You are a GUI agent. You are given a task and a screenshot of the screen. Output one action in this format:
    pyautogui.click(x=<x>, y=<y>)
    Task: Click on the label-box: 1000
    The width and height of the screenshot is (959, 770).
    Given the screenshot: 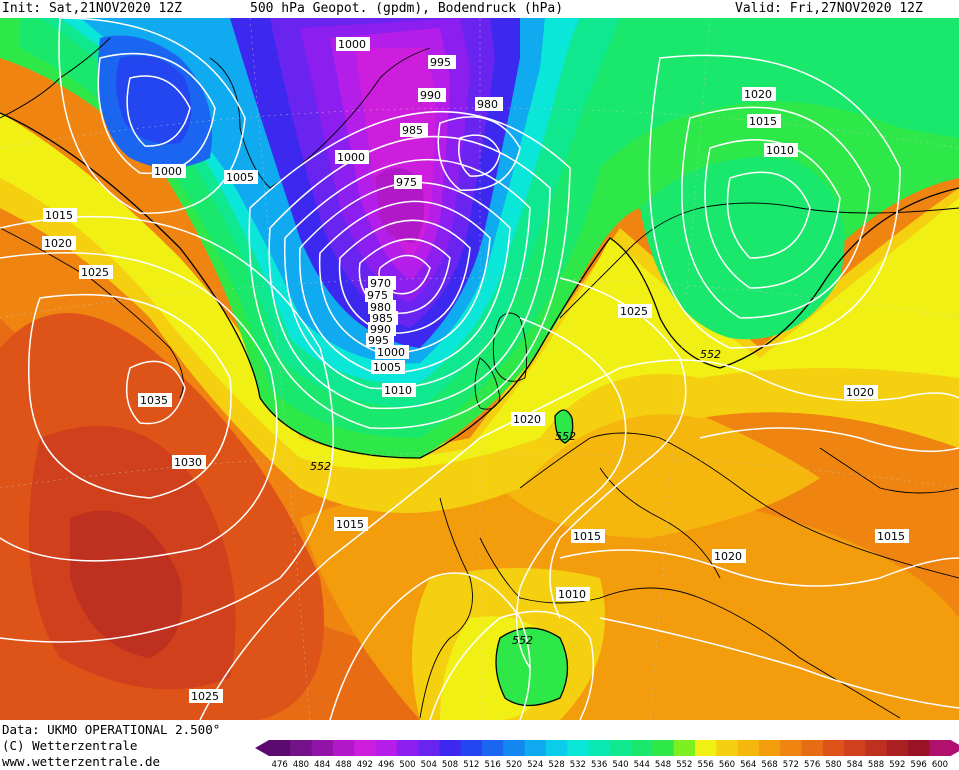 What is the action you would take?
    pyautogui.click(x=353, y=44)
    